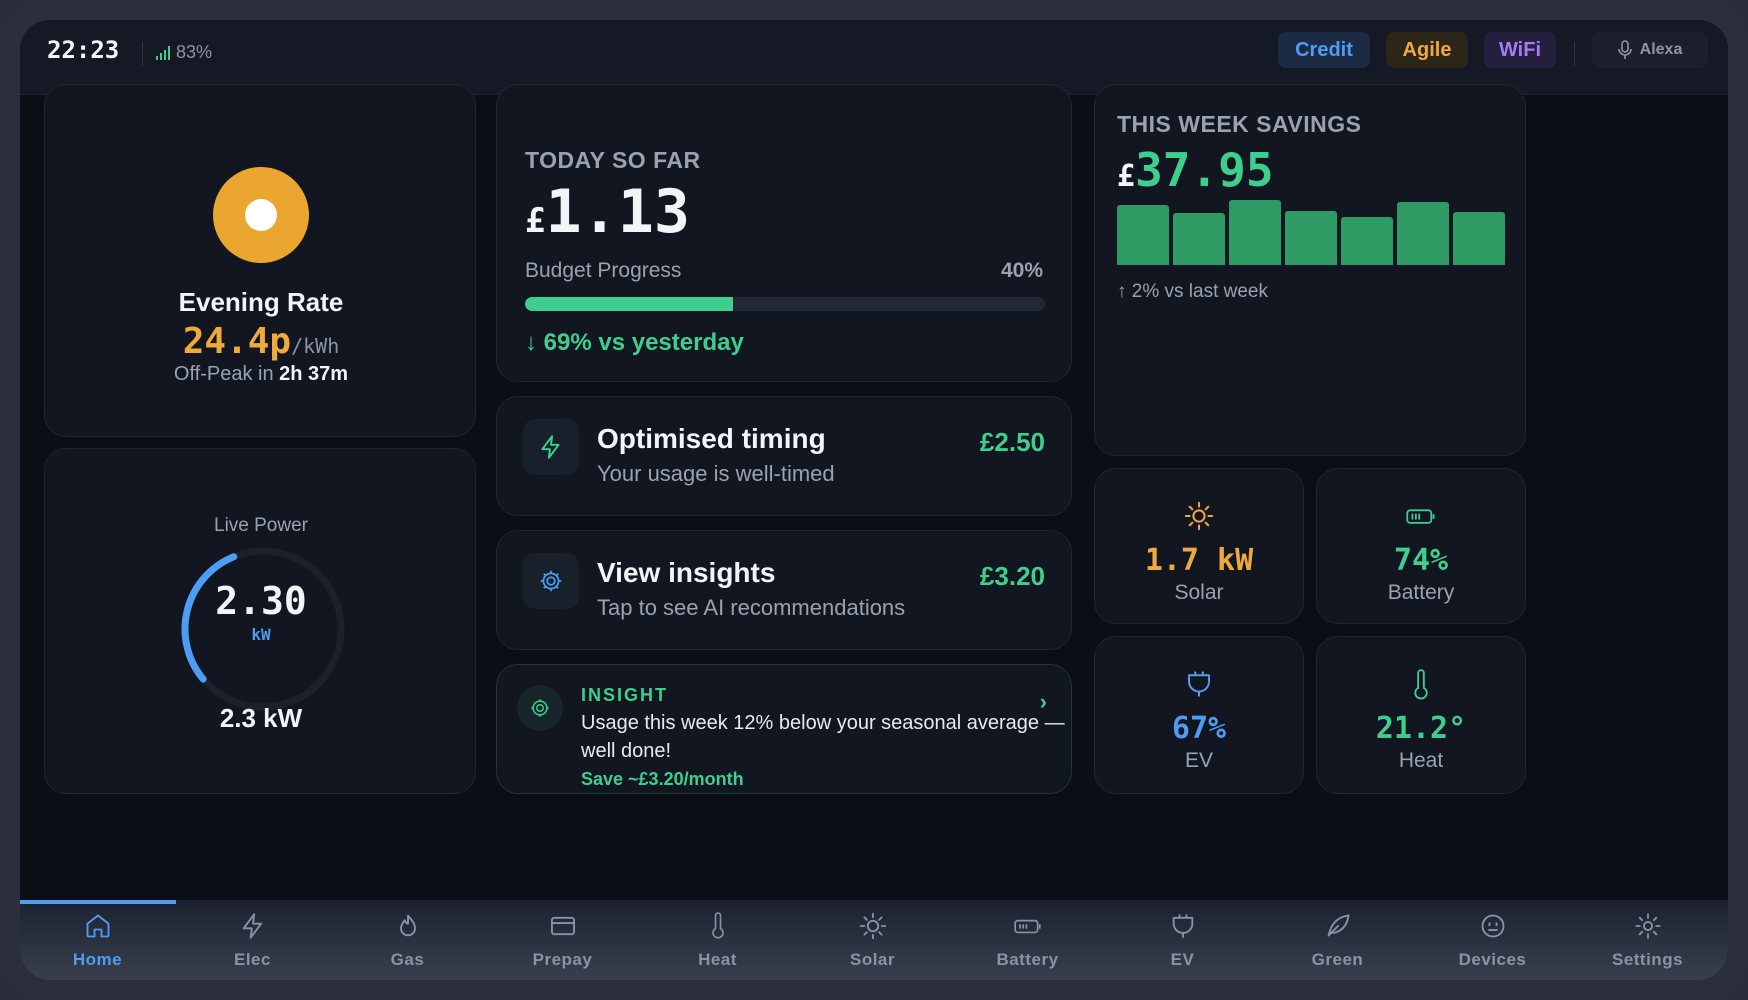 This screenshot has height=1000, width=1748. I want to click on nav-item-battery: Battery, so click(1027, 940).